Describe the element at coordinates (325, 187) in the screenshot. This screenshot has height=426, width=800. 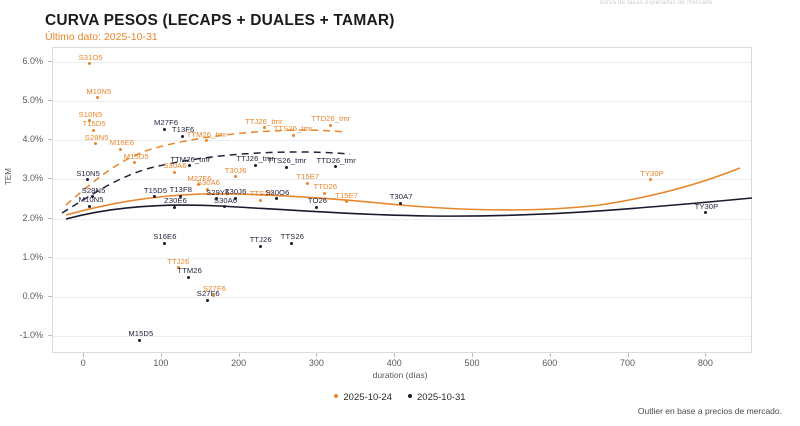
I see `data-point-label: TTD26` at that location.